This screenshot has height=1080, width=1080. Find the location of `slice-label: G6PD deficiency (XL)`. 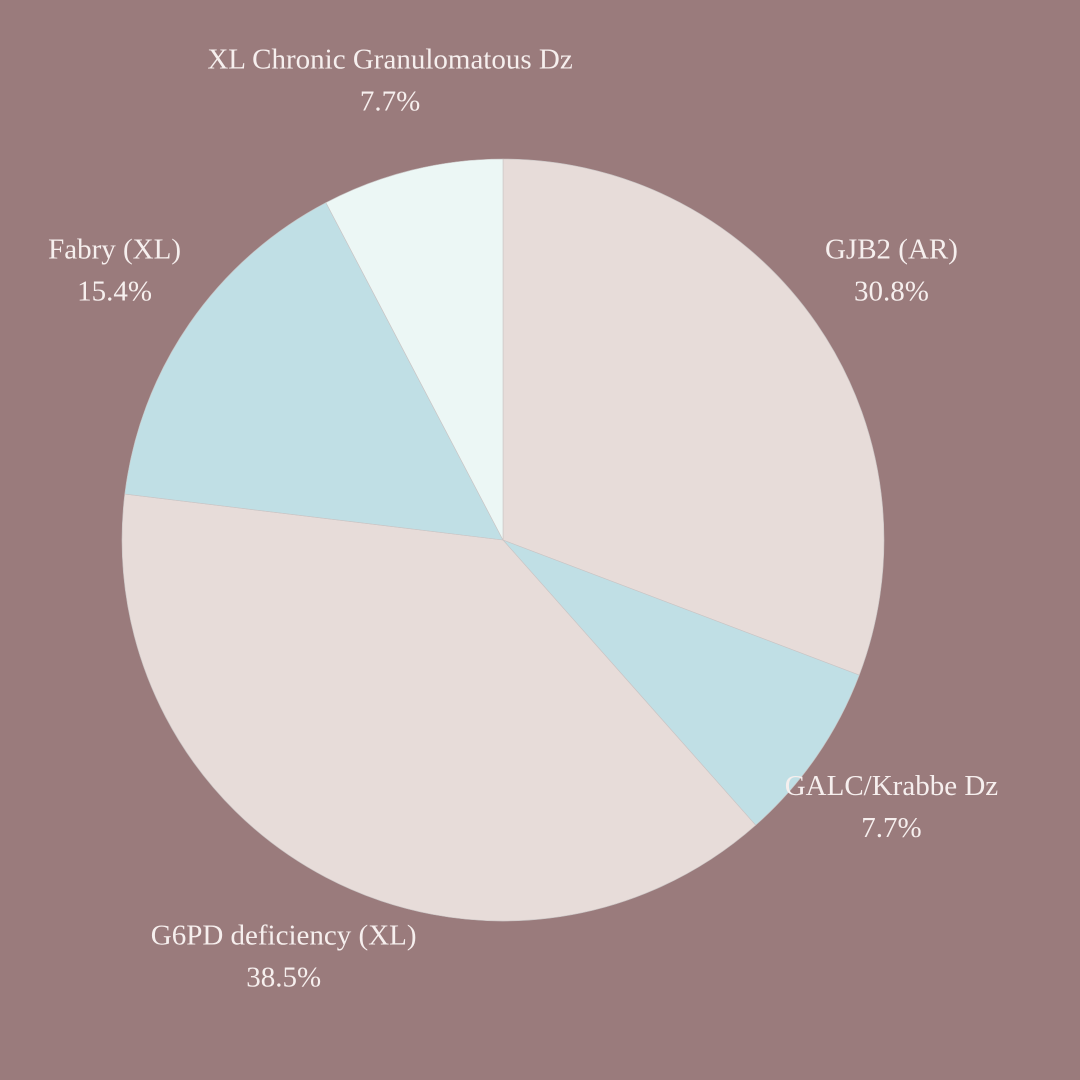

slice-label: G6PD deficiency (XL) is located at coordinates (284, 936).